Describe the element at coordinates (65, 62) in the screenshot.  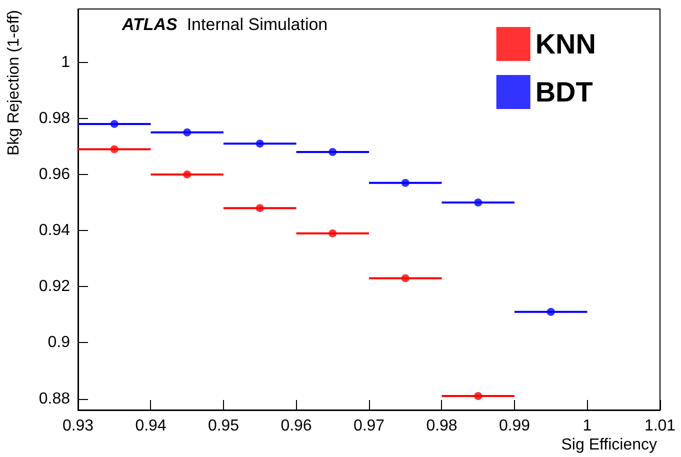
I see `y-tick-label: 1` at that location.